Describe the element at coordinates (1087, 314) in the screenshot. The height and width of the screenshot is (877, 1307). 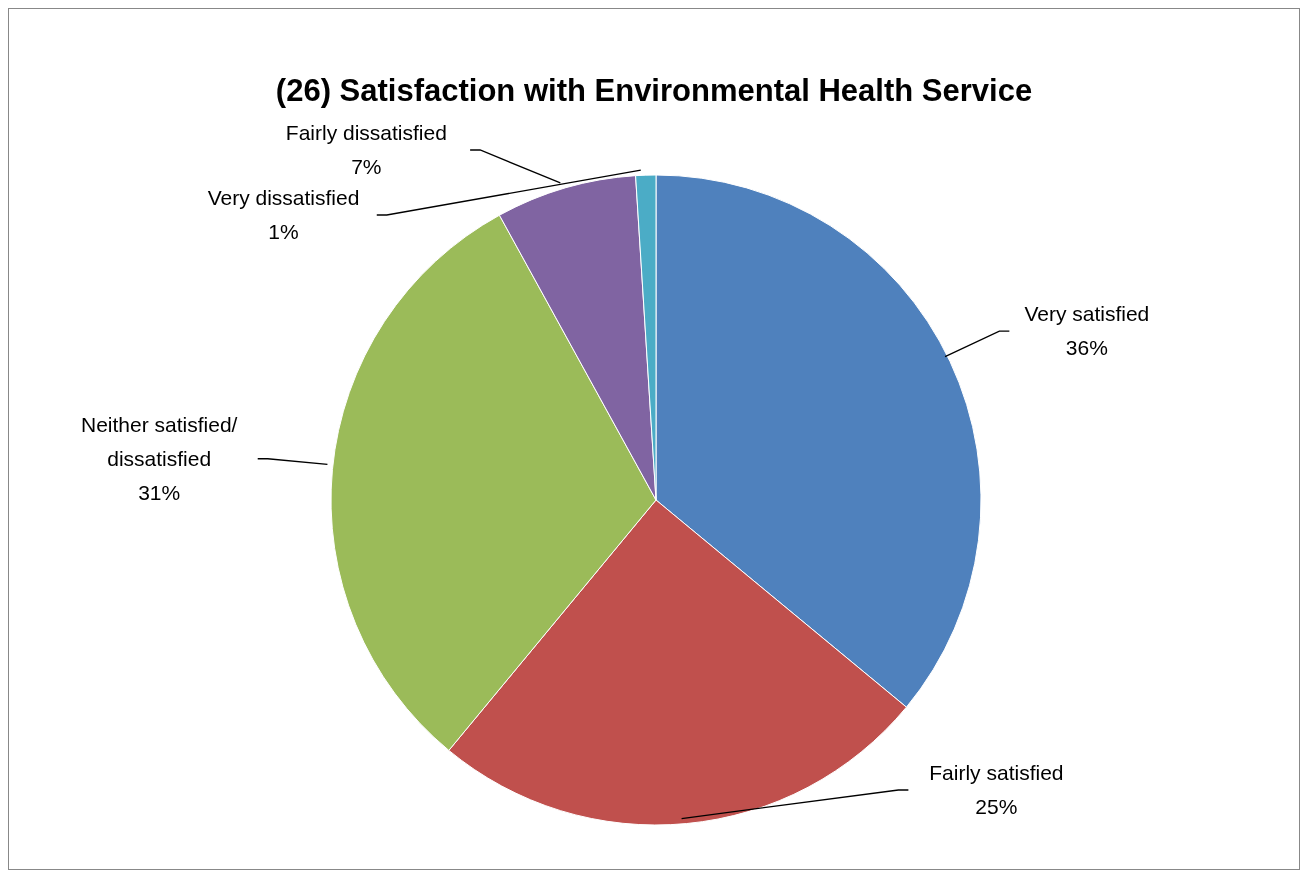
I see `slice-label: Very satisfied` at that location.